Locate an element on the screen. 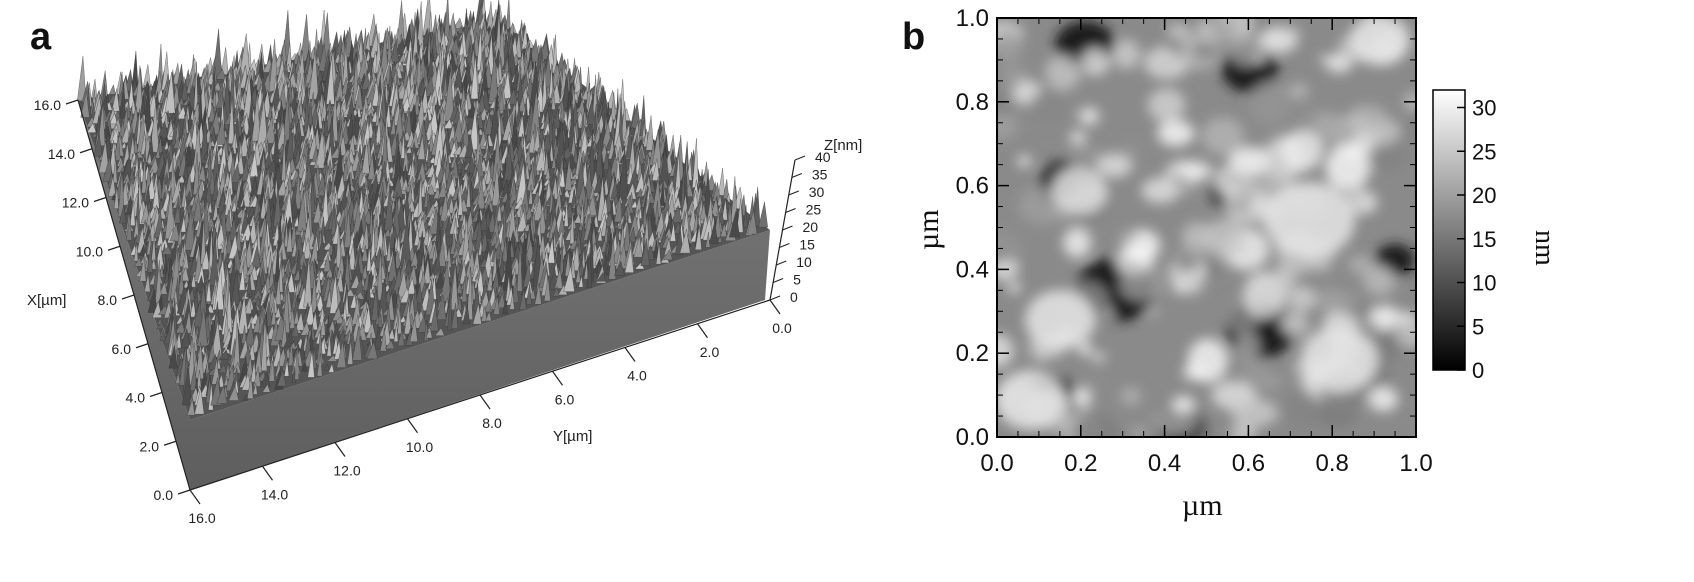  x-axis-title: X[µm] is located at coordinates (46, 300).